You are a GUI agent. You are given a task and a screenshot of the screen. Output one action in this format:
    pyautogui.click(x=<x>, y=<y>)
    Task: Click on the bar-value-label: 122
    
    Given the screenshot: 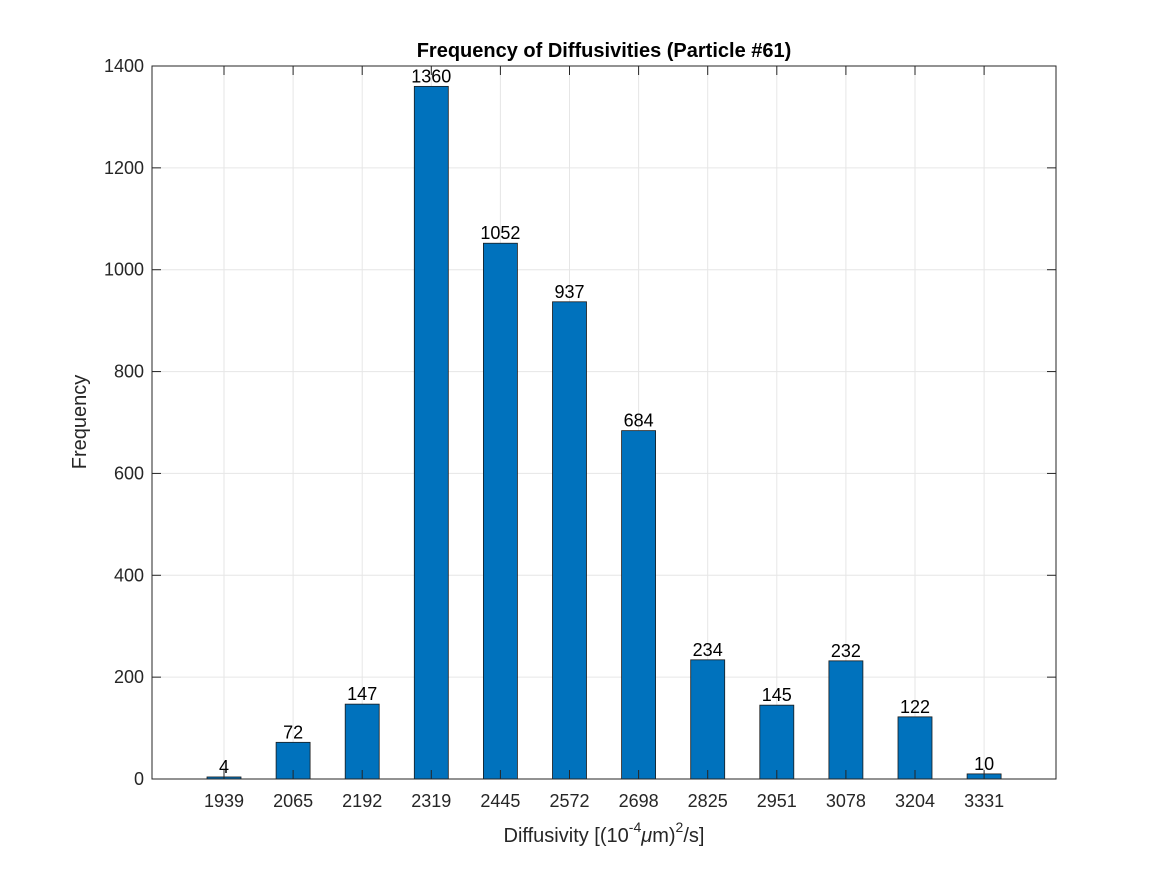 What is the action you would take?
    pyautogui.click(x=915, y=707)
    